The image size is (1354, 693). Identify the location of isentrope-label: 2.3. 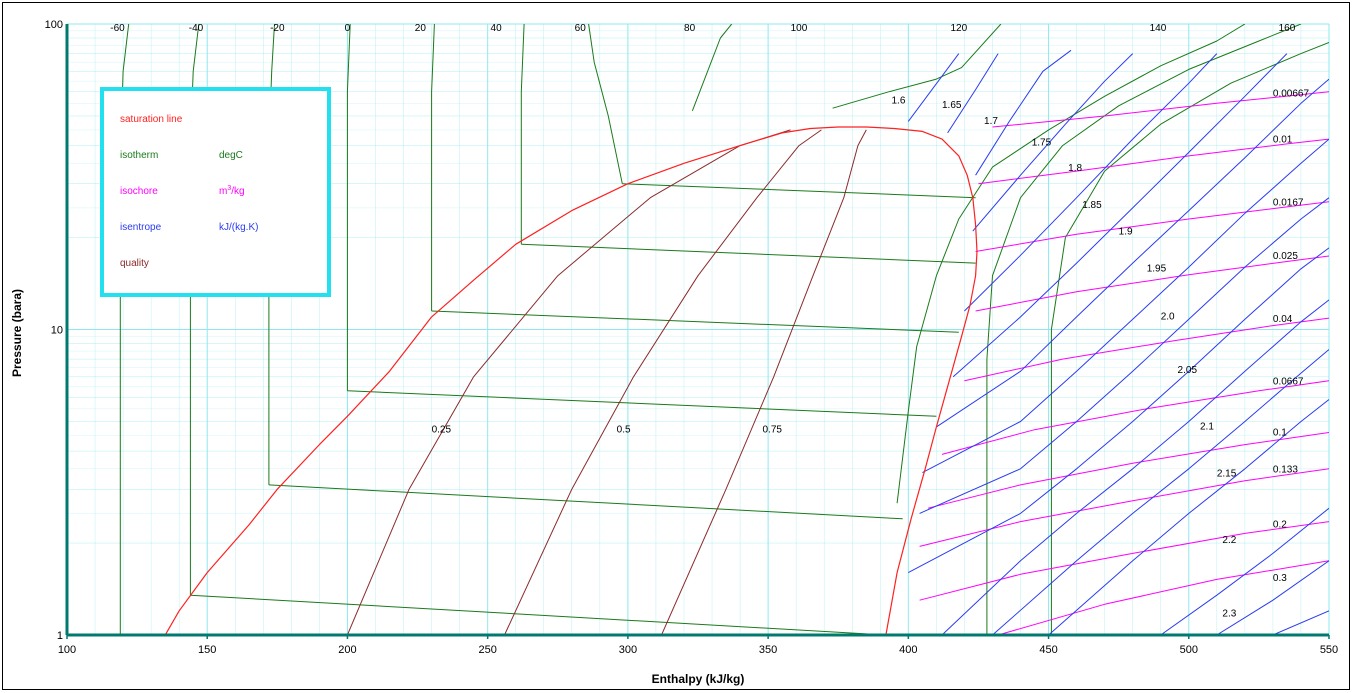
(1229, 613).